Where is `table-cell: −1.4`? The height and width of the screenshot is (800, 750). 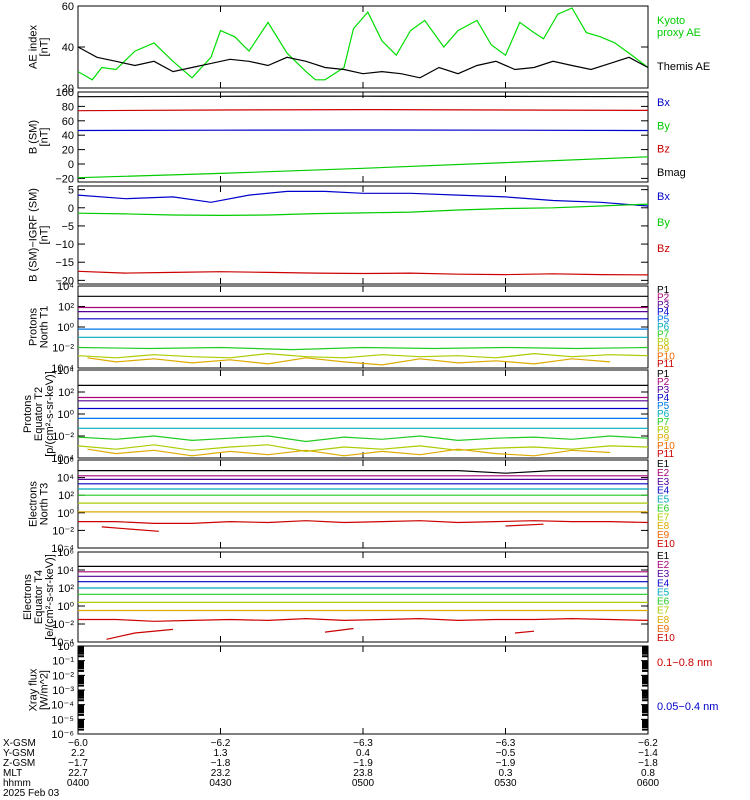 table-cell: −1.4 is located at coordinates (648, 753).